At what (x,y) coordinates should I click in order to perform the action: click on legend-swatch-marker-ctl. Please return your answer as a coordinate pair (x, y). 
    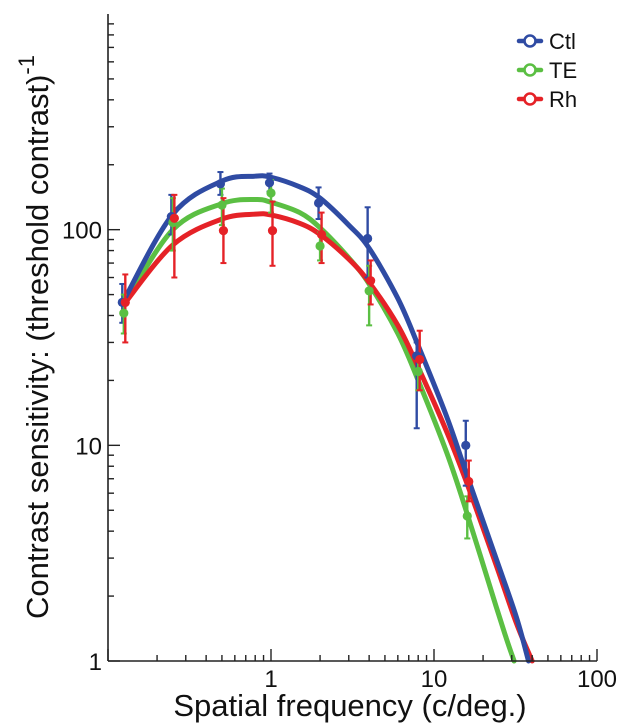
    Looking at the image, I should click on (530, 41).